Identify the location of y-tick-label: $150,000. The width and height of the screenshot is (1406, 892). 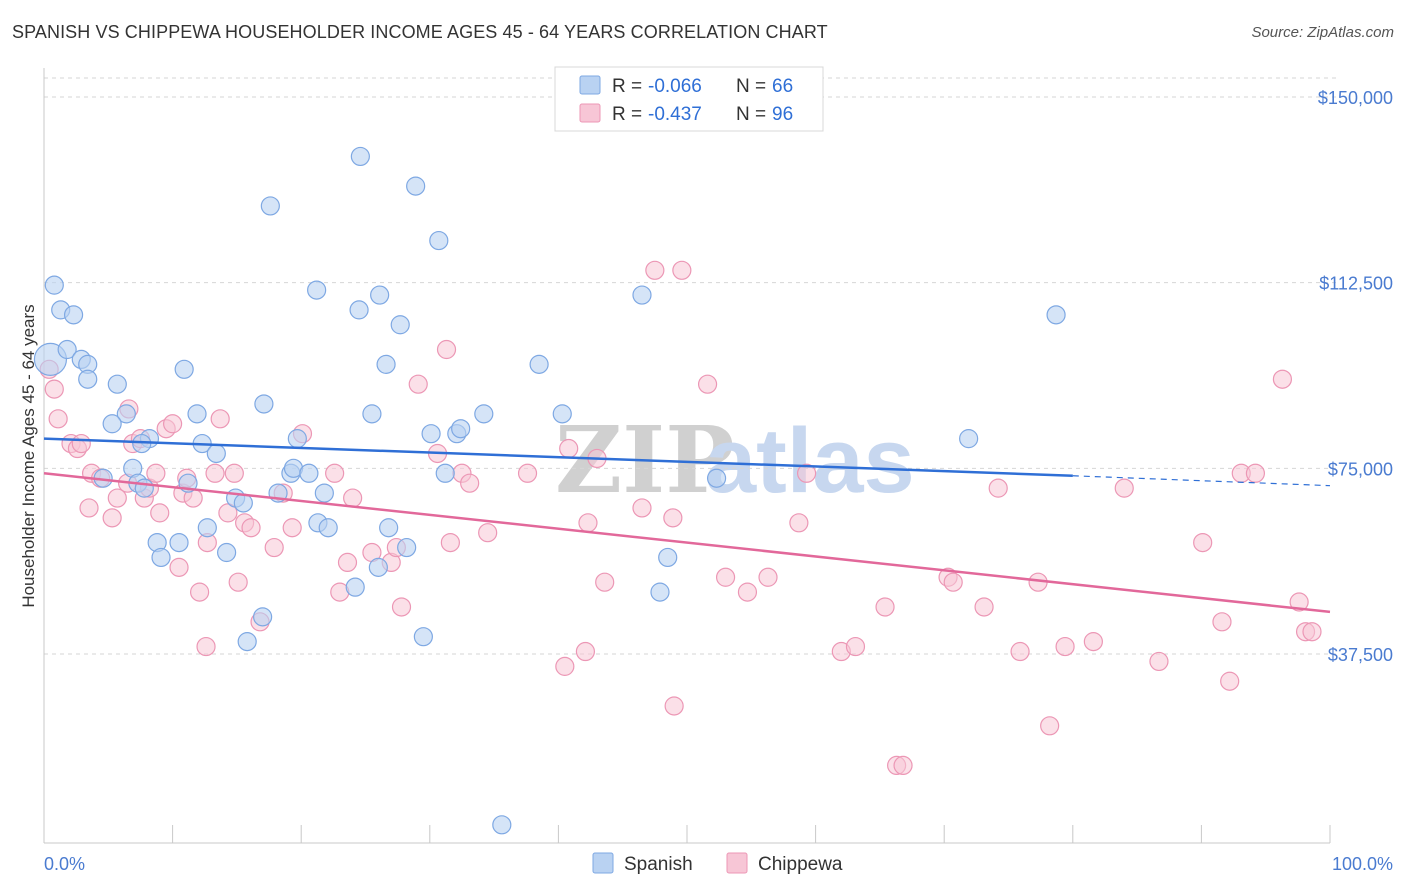
(1355, 98).